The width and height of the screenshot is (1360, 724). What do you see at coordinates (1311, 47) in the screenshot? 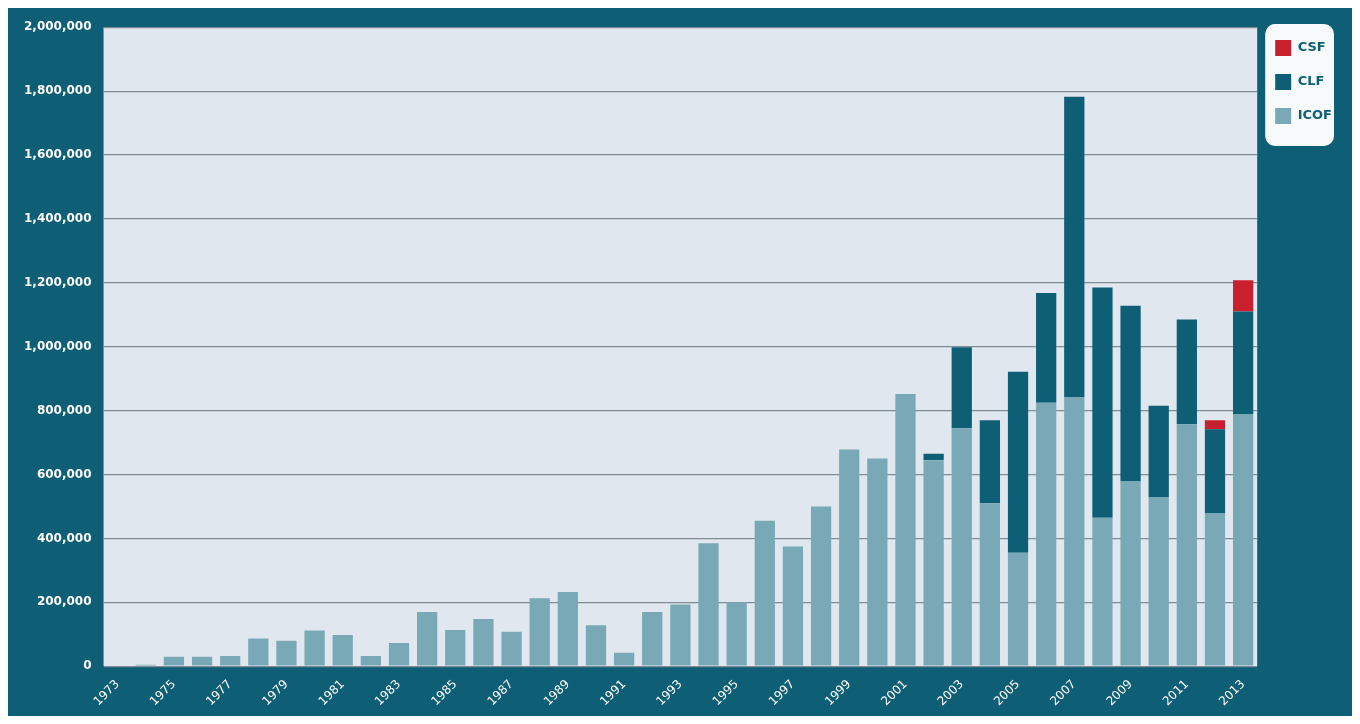
I see `legend-label: CSF` at bounding box center [1311, 47].